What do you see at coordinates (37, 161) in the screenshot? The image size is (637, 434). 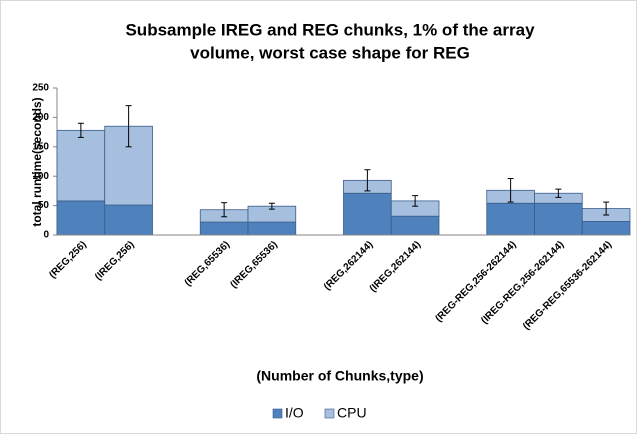 I see `y-axis-label: total runtime(seconds)` at bounding box center [37, 161].